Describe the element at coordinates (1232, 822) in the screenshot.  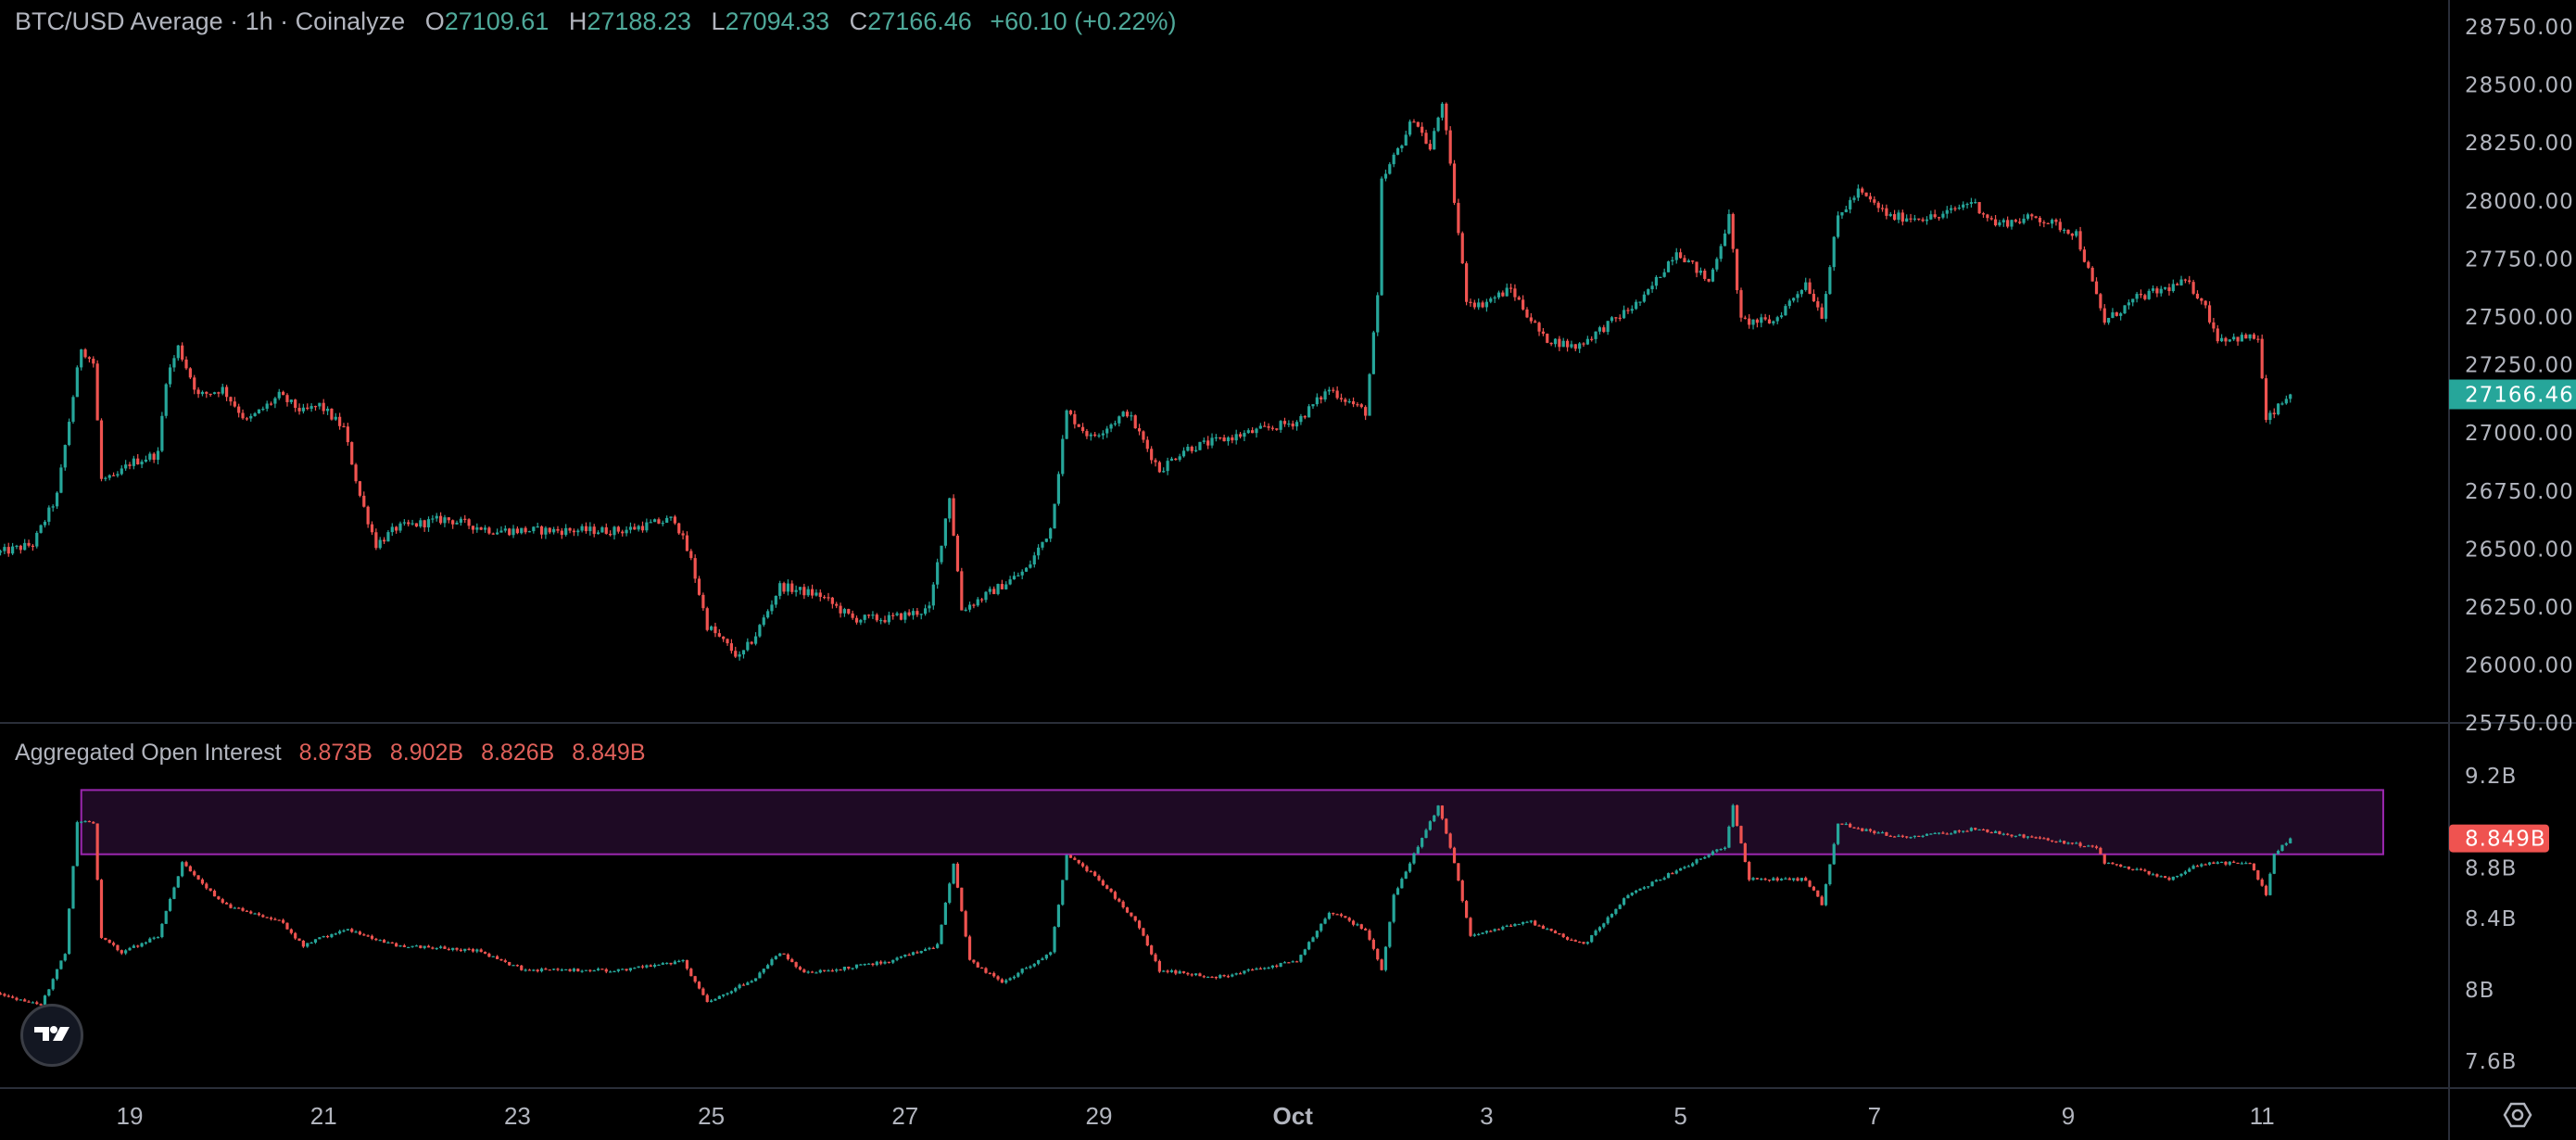
I see `annotation-rectangle` at that location.